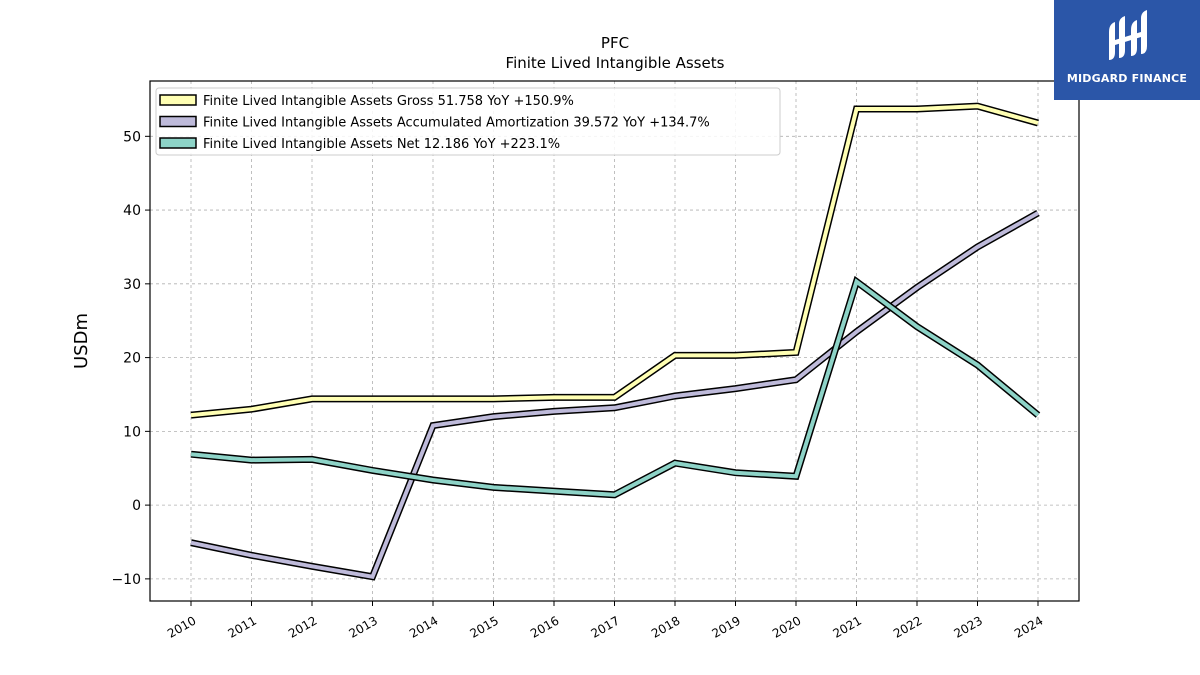 This screenshot has width=1200, height=675. I want to click on x-tick-label: 2012, so click(302, 626).